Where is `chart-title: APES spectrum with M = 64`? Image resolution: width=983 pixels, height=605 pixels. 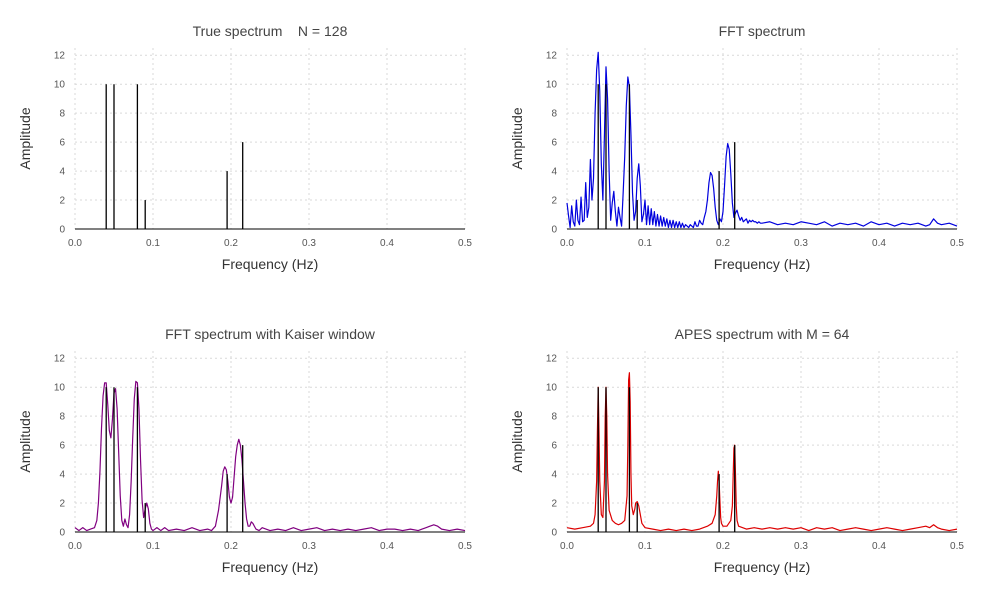
chart-title: APES spectrum with M = 64 is located at coordinates (762, 334).